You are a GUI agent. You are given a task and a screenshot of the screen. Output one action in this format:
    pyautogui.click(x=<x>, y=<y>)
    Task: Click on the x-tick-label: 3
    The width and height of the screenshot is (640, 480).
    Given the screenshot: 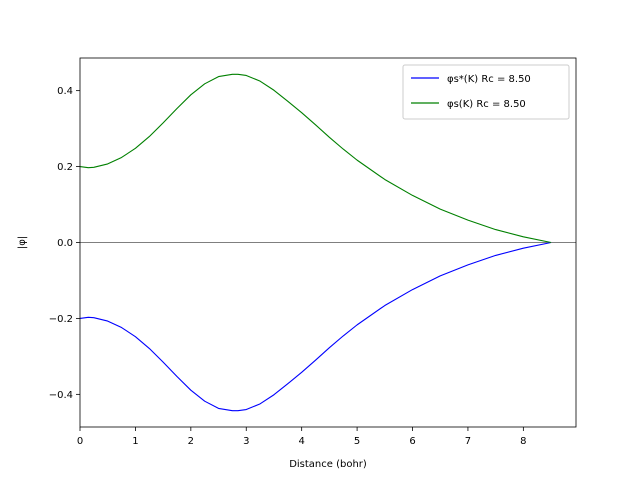 What is the action you would take?
    pyautogui.click(x=246, y=441)
    